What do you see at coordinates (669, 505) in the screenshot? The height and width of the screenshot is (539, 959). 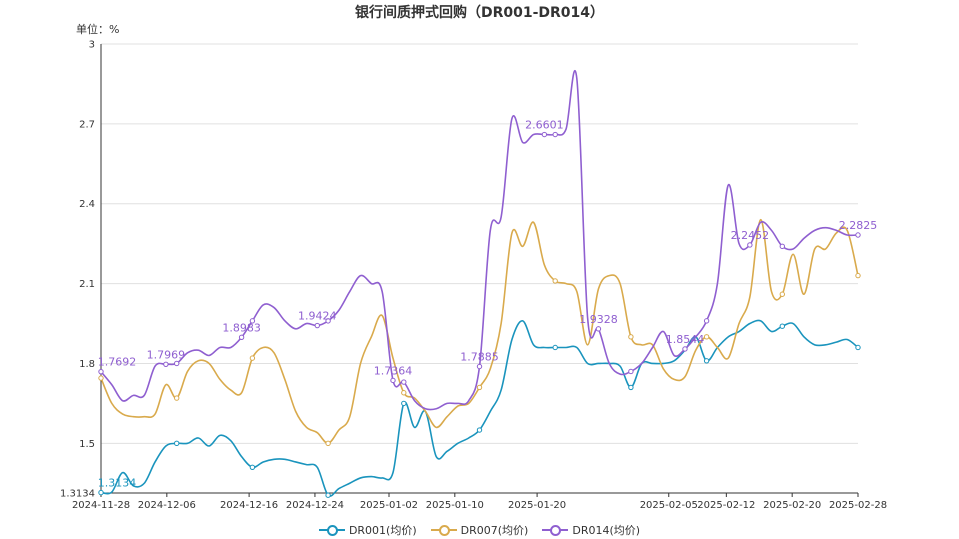 I see `x-tick-label: 2025-02-05` at bounding box center [669, 505].